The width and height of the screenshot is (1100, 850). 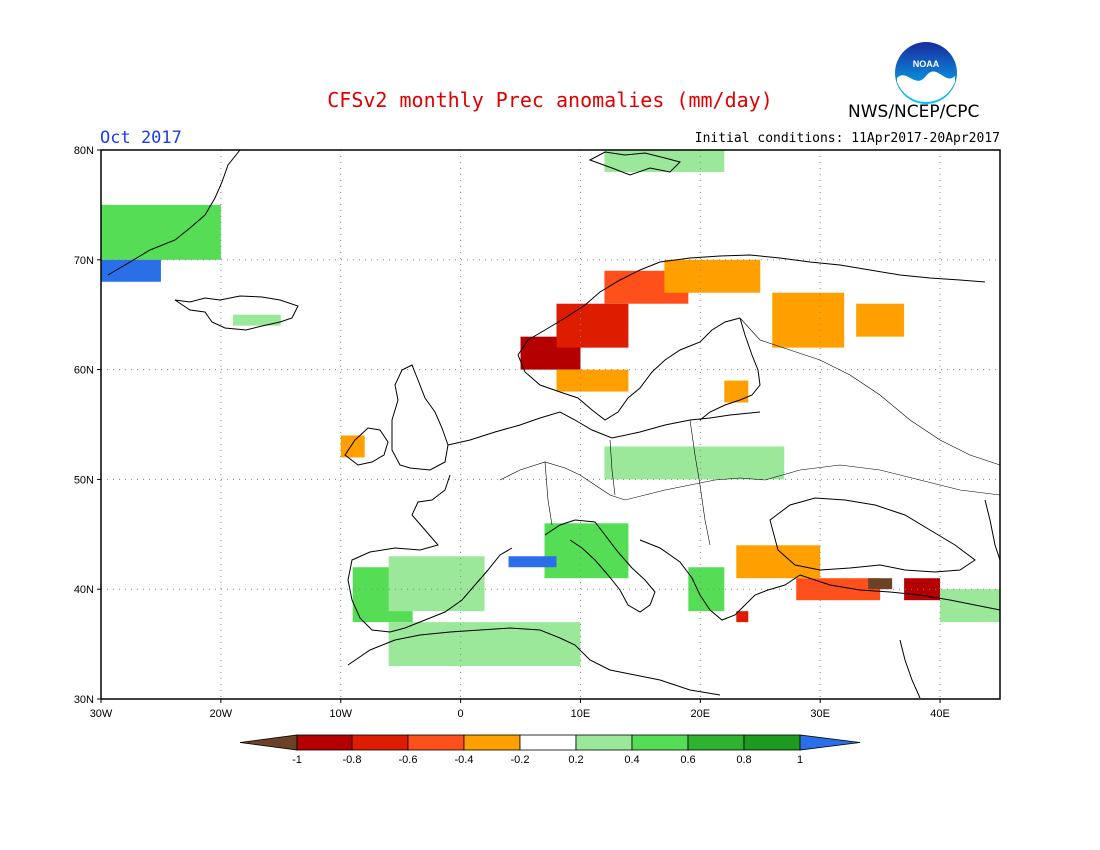 I want to click on noaa-logo: NOAA, so click(x=926, y=73).